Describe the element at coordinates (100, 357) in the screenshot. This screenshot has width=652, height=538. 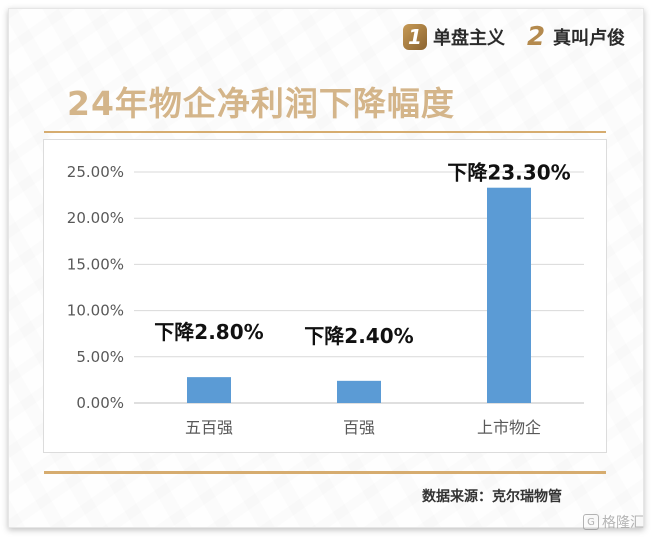
I see `y-tick-label: 5.00%` at that location.